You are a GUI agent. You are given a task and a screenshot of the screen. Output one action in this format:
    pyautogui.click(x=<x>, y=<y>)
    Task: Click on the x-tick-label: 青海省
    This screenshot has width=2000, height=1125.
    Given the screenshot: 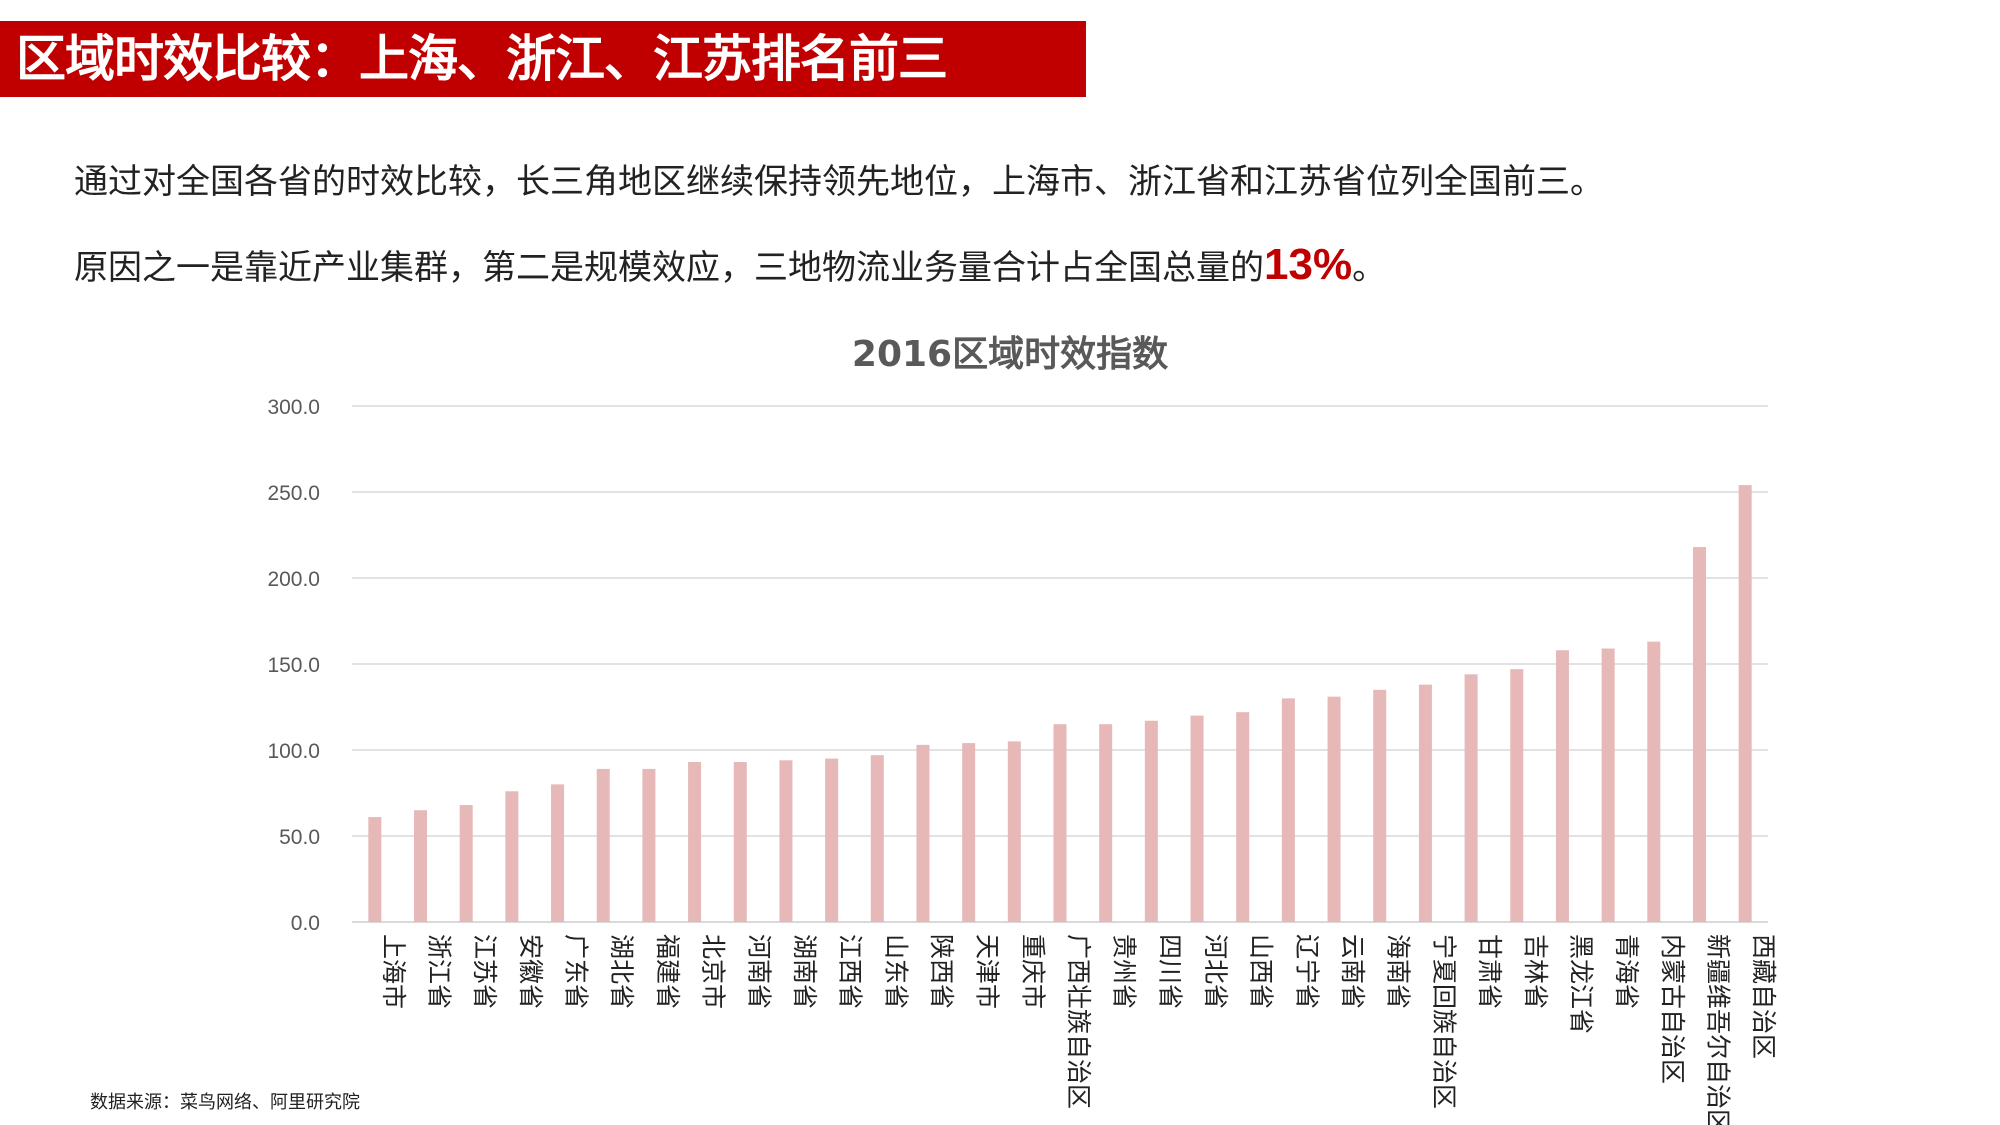 What is the action you would take?
    pyautogui.click(x=1626, y=971)
    